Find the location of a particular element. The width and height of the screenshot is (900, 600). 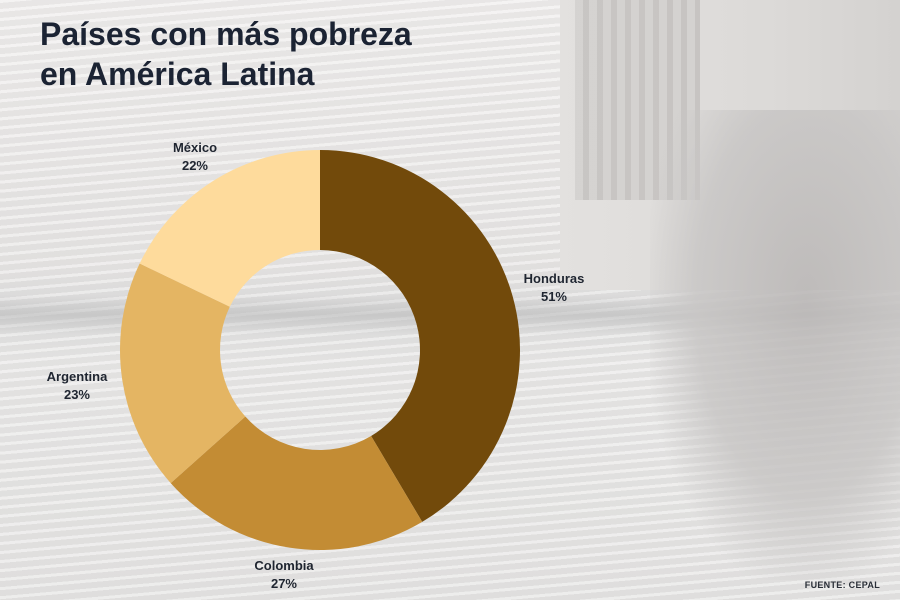

slice-label-name: Argentina is located at coordinates (77, 376).